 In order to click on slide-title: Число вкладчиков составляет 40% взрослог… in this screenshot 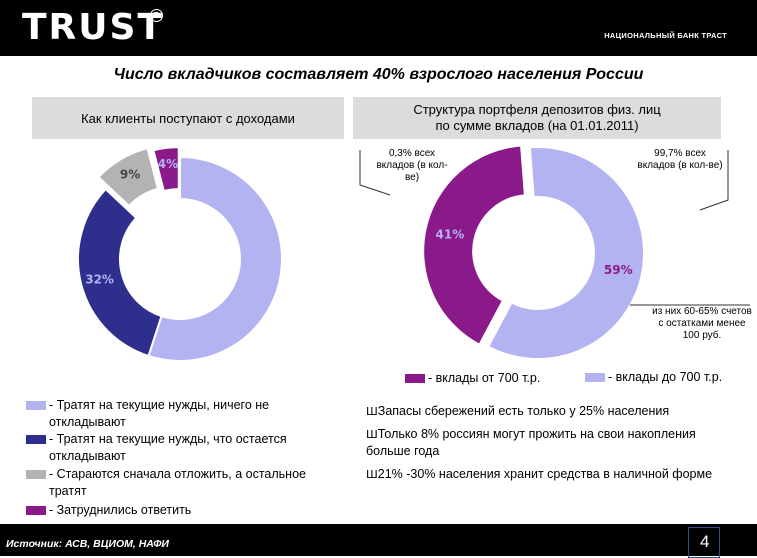, I will do `click(378, 74)`.